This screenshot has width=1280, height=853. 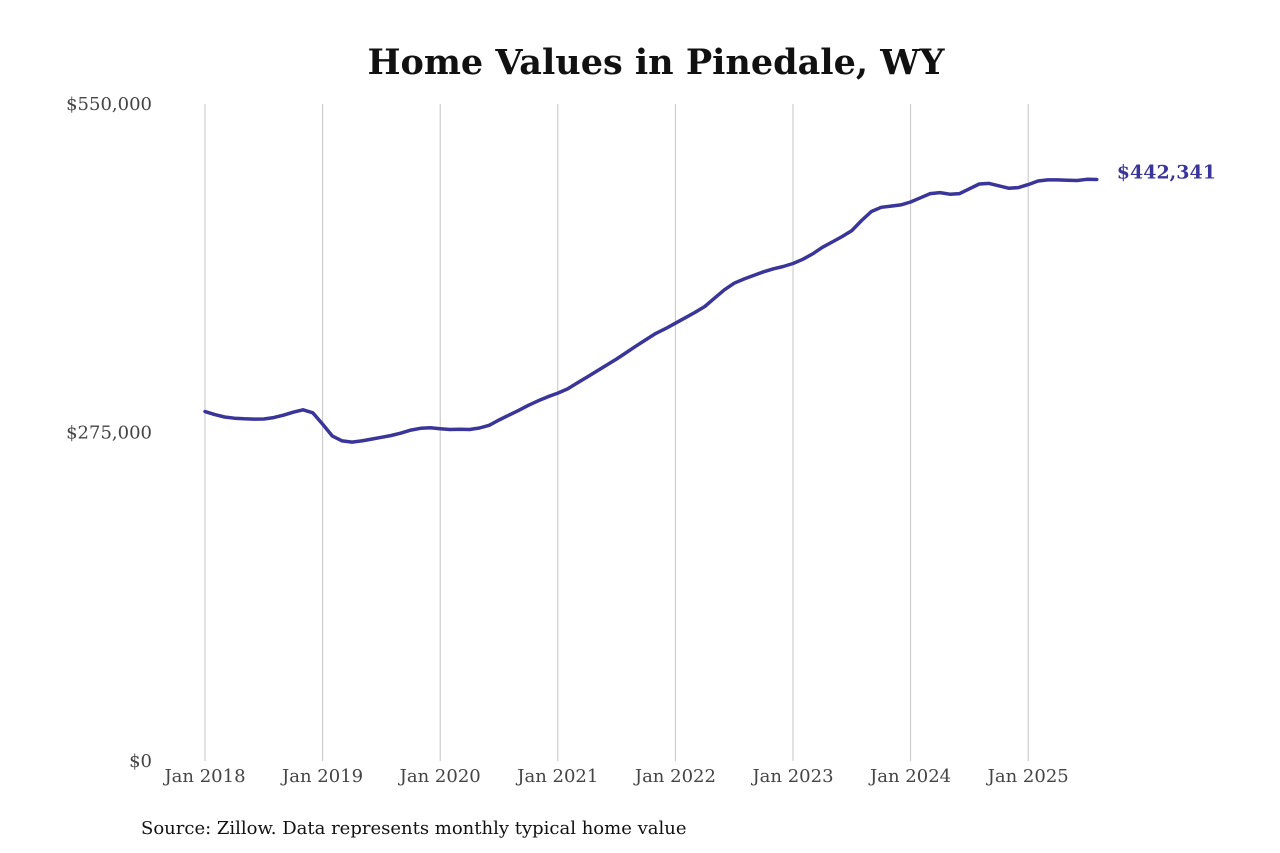 What do you see at coordinates (909, 776) in the screenshot?
I see `x-tick-label: Jan 2024` at bounding box center [909, 776].